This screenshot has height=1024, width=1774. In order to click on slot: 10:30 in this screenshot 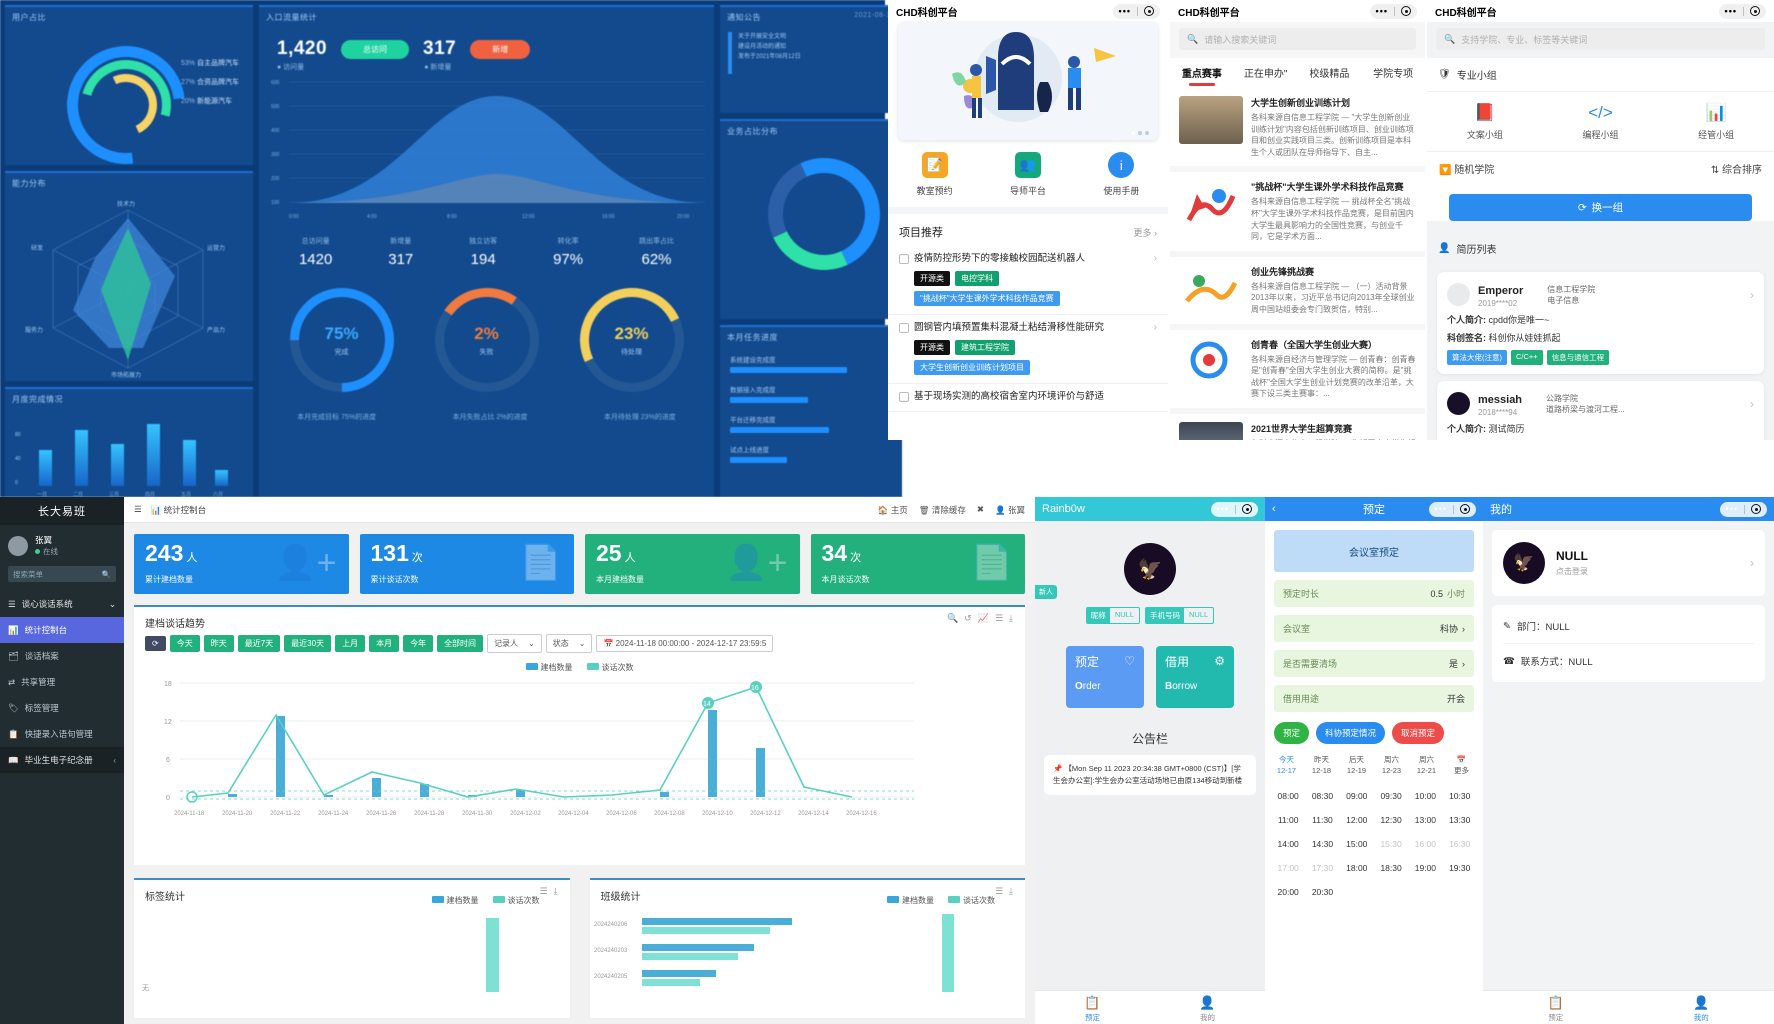, I will do `click(1460, 795)`.